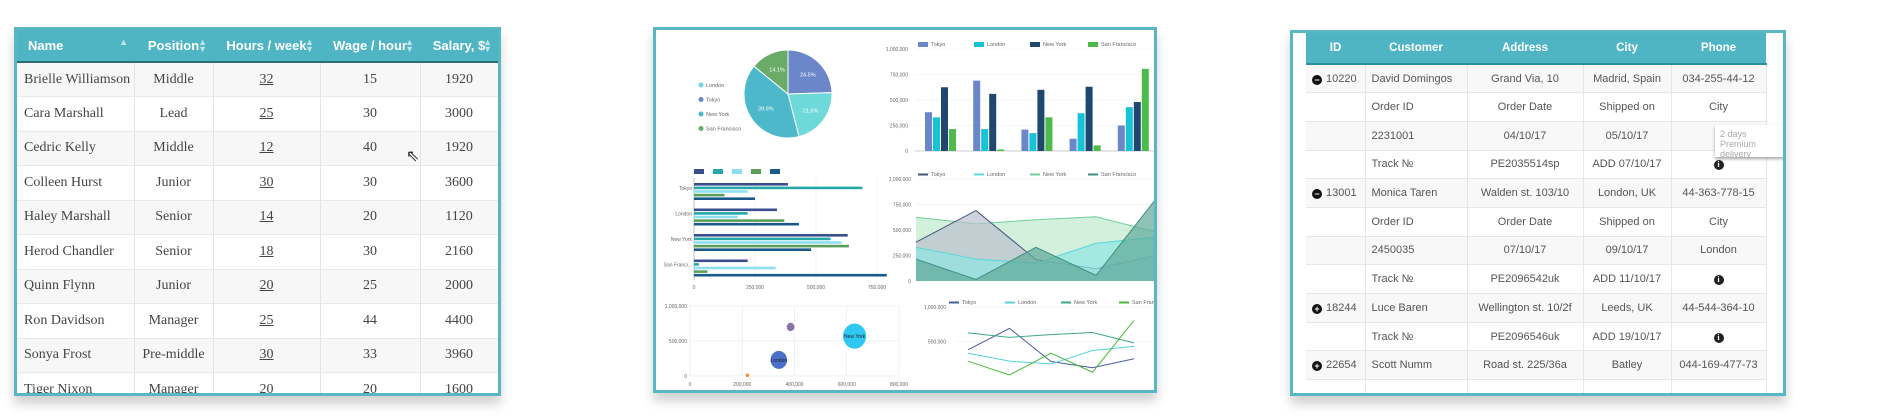 The width and height of the screenshot is (1899, 418). Describe the element at coordinates (1525, 251) in the screenshot. I see `table-cell: 07/10/17` at that location.